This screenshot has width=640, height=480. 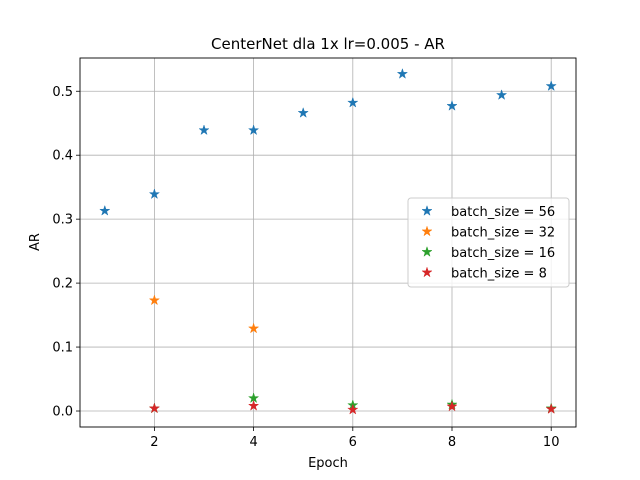 What do you see at coordinates (62, 156) in the screenshot?
I see `y-tick-label: 0.4` at bounding box center [62, 156].